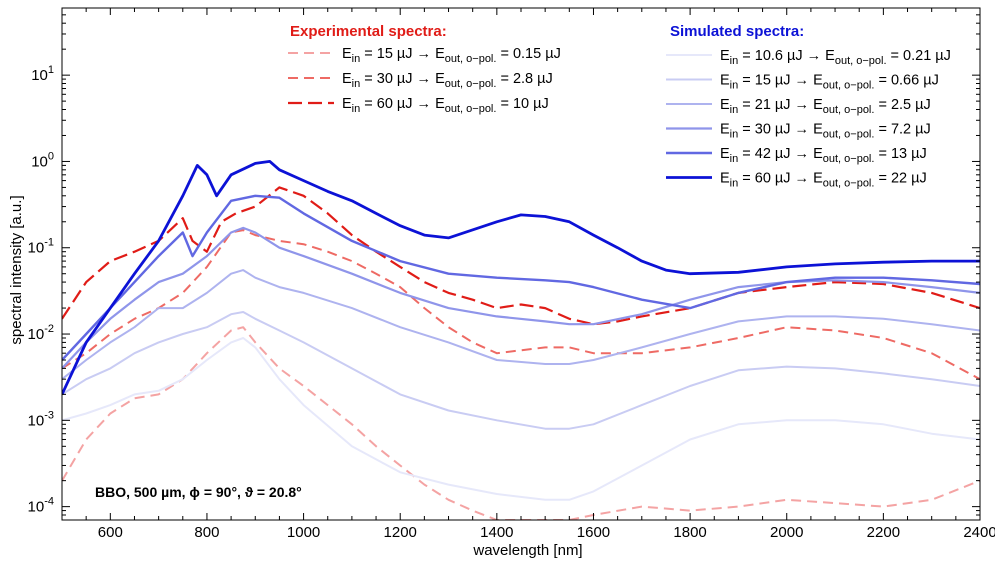  What do you see at coordinates (823, 180) in the screenshot?
I see `legend-simulated-entry-6-label: Ein = 60 µJ → Eout, o−pol. = 22 µJ` at bounding box center [823, 180].